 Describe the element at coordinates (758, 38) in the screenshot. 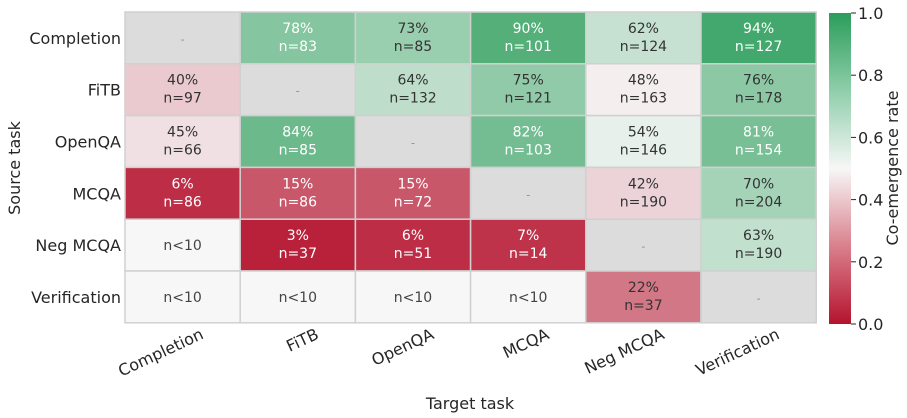

I see `cell-completion-to-verification` at that location.